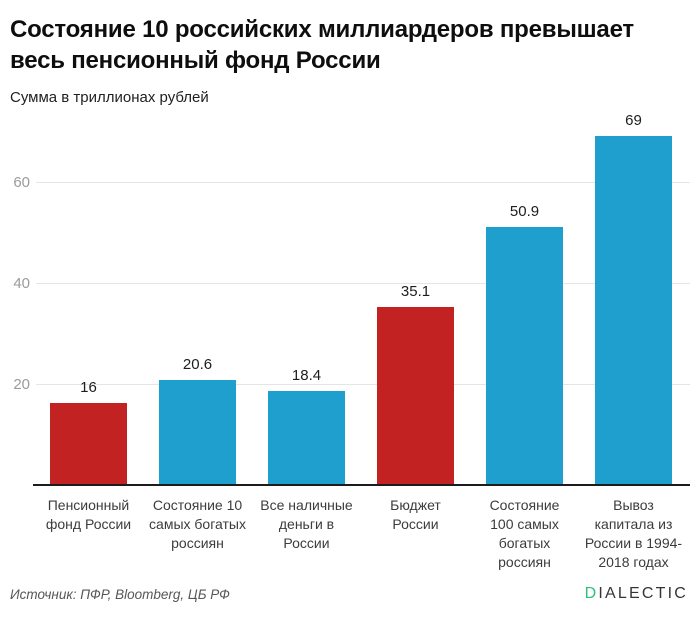  What do you see at coordinates (306, 524) in the screenshot?
I see `x-category-label-2: Все наличные деньги в России` at bounding box center [306, 524].